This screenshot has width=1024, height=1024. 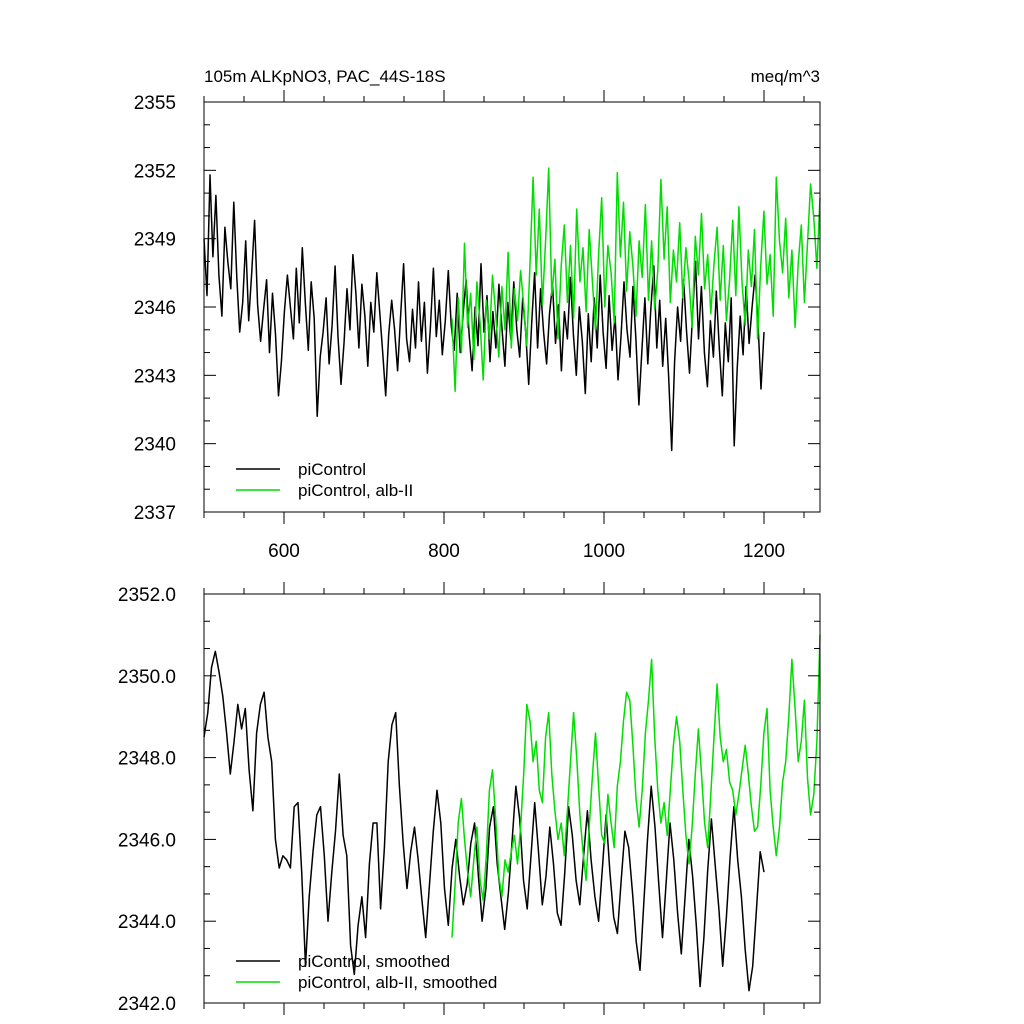 What do you see at coordinates (155, 513) in the screenshot?
I see `chart-top-ytick-label: 2337` at bounding box center [155, 513].